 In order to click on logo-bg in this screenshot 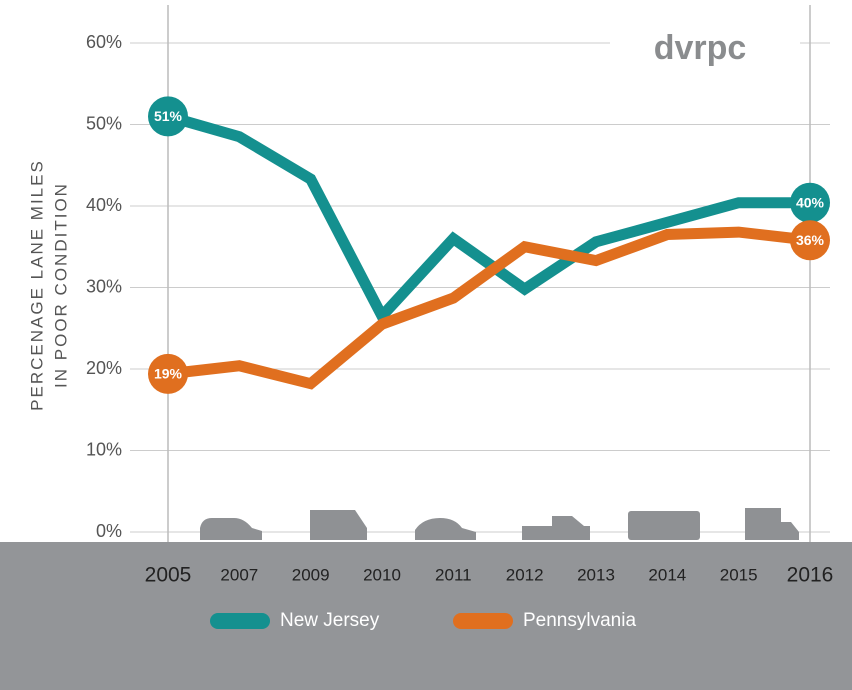, I will do `click(705, 50)`.